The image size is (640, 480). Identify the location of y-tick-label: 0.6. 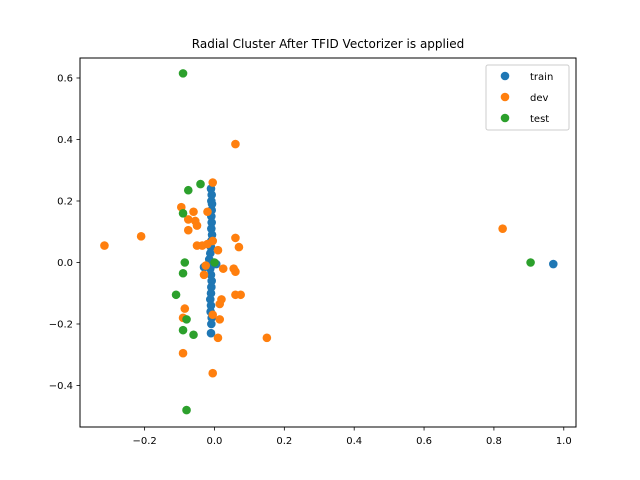
(65, 78).